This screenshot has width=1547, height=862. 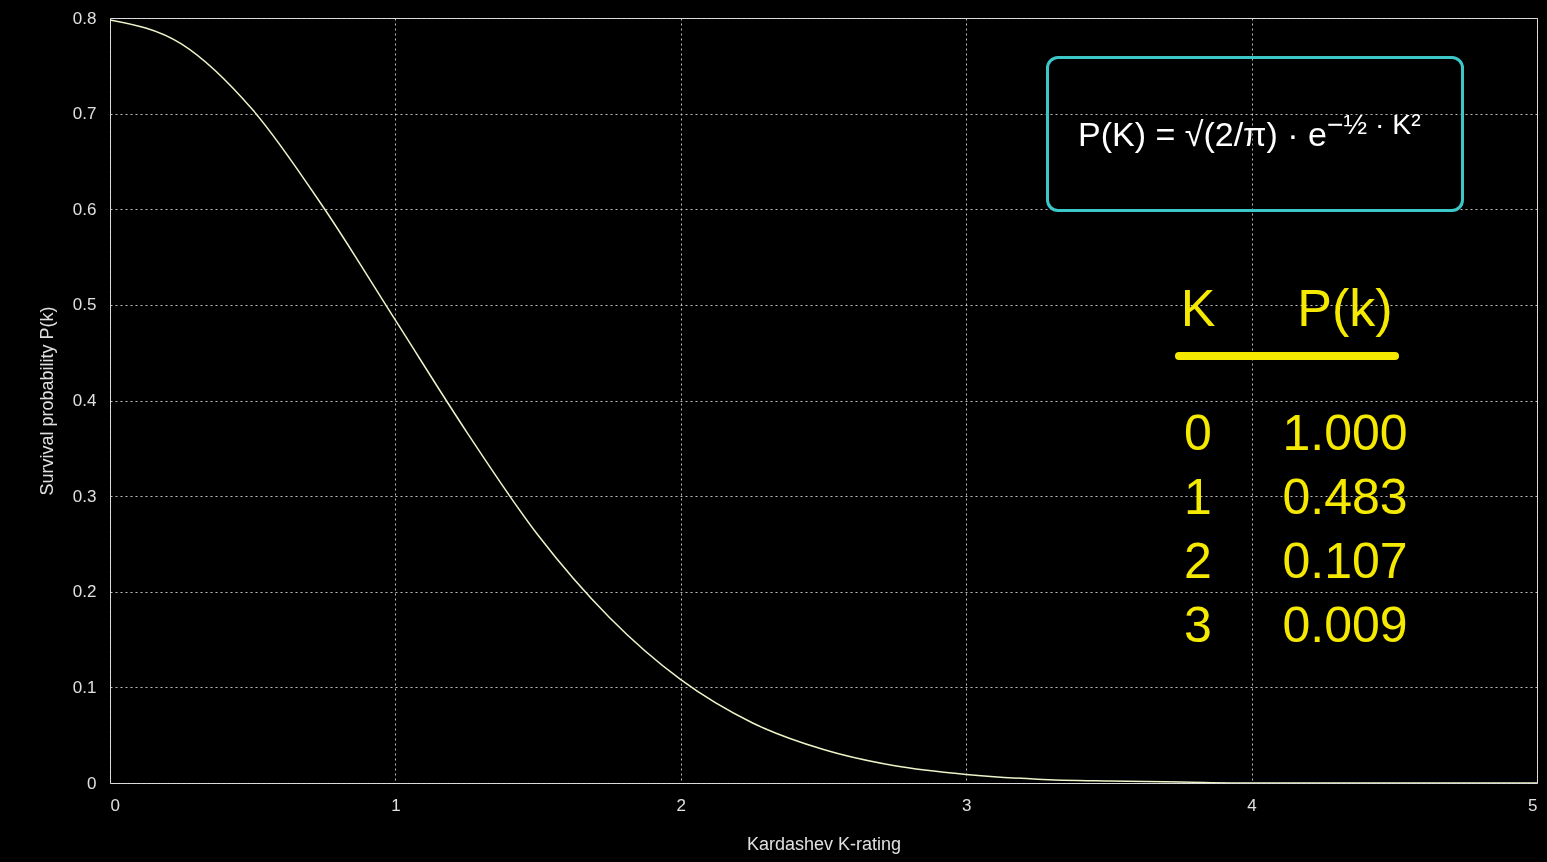 I want to click on annotation: P(K) = √(2/π) · e$^{−½ · K²}$, so click(x=1249, y=131).